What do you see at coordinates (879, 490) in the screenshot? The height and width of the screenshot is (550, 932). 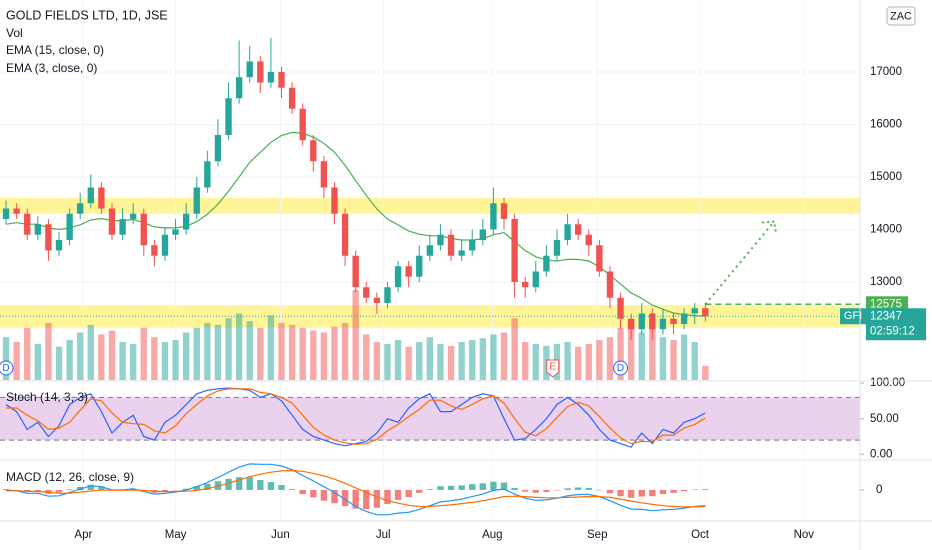 I see `macd-tick-label: 0` at bounding box center [879, 490].